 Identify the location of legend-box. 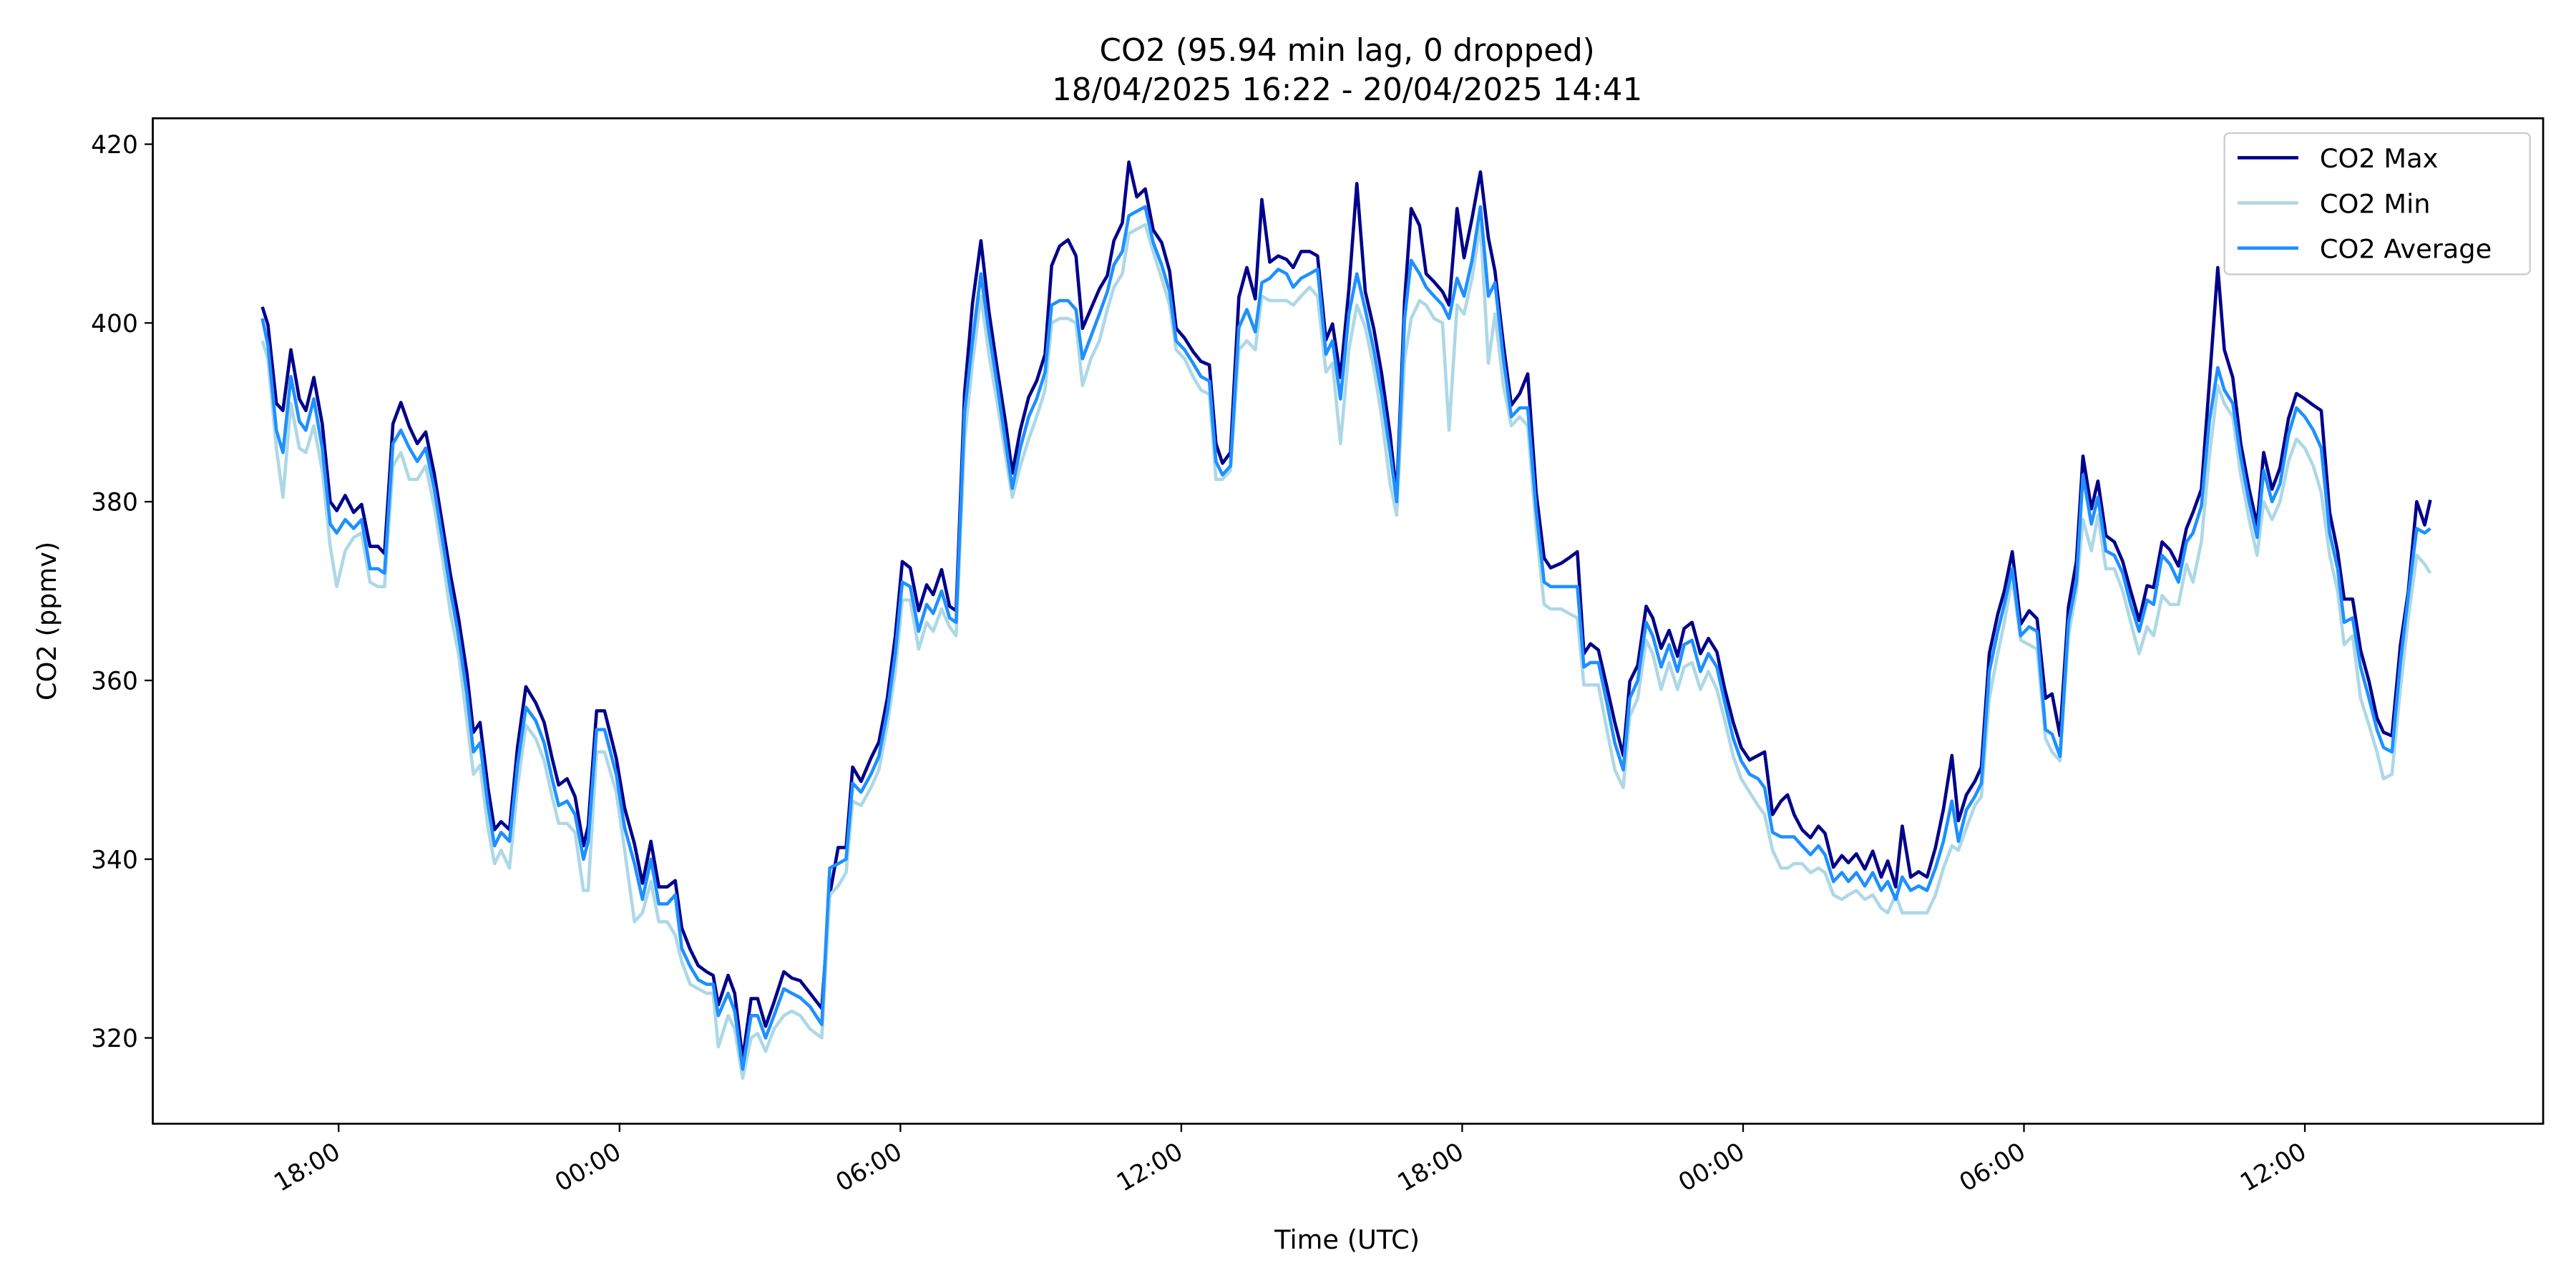
(2377, 203).